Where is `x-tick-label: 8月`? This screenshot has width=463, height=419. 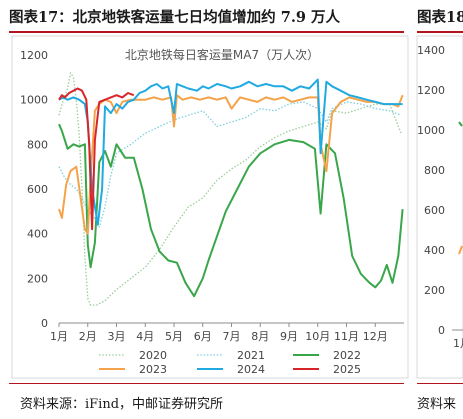 x-tick-label: 8月 is located at coordinates (260, 336).